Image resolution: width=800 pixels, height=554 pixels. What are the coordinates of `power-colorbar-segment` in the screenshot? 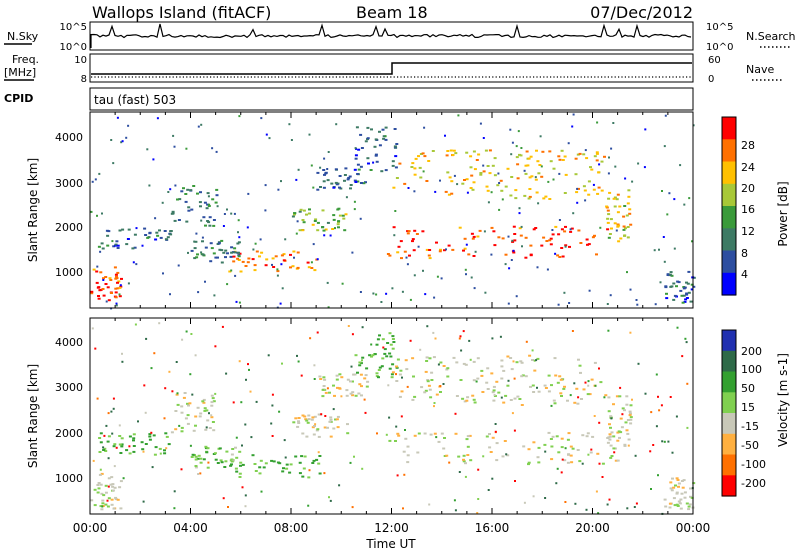 It's located at (729, 262).